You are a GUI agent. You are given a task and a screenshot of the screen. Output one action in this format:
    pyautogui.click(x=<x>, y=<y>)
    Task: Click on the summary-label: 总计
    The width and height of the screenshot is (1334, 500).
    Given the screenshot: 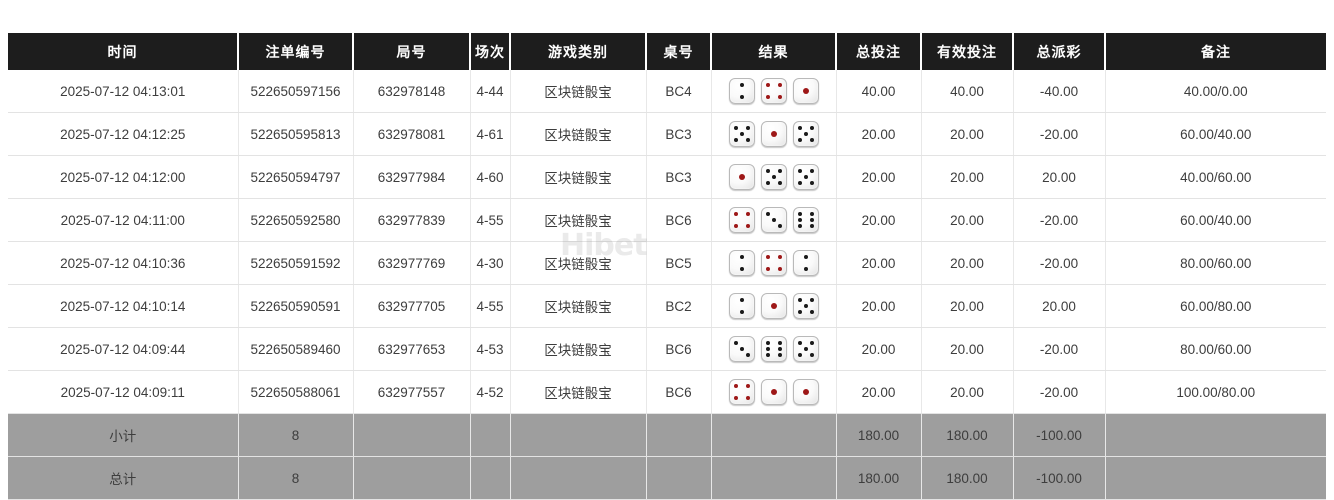 What is the action you would take?
    pyautogui.click(x=123, y=478)
    